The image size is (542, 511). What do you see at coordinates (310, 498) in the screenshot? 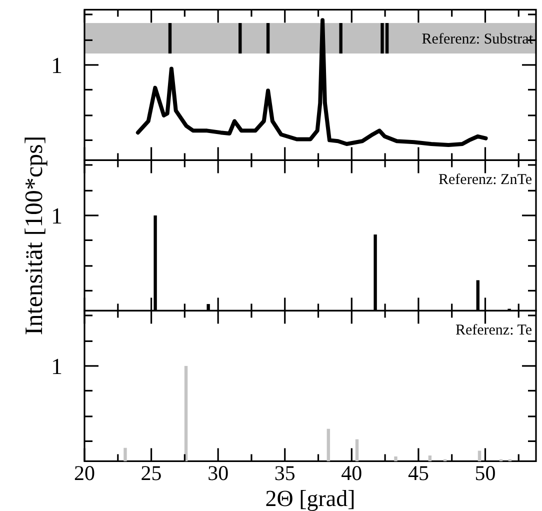
I see `x-axis-title: 2Θ [grad]` at bounding box center [310, 498].